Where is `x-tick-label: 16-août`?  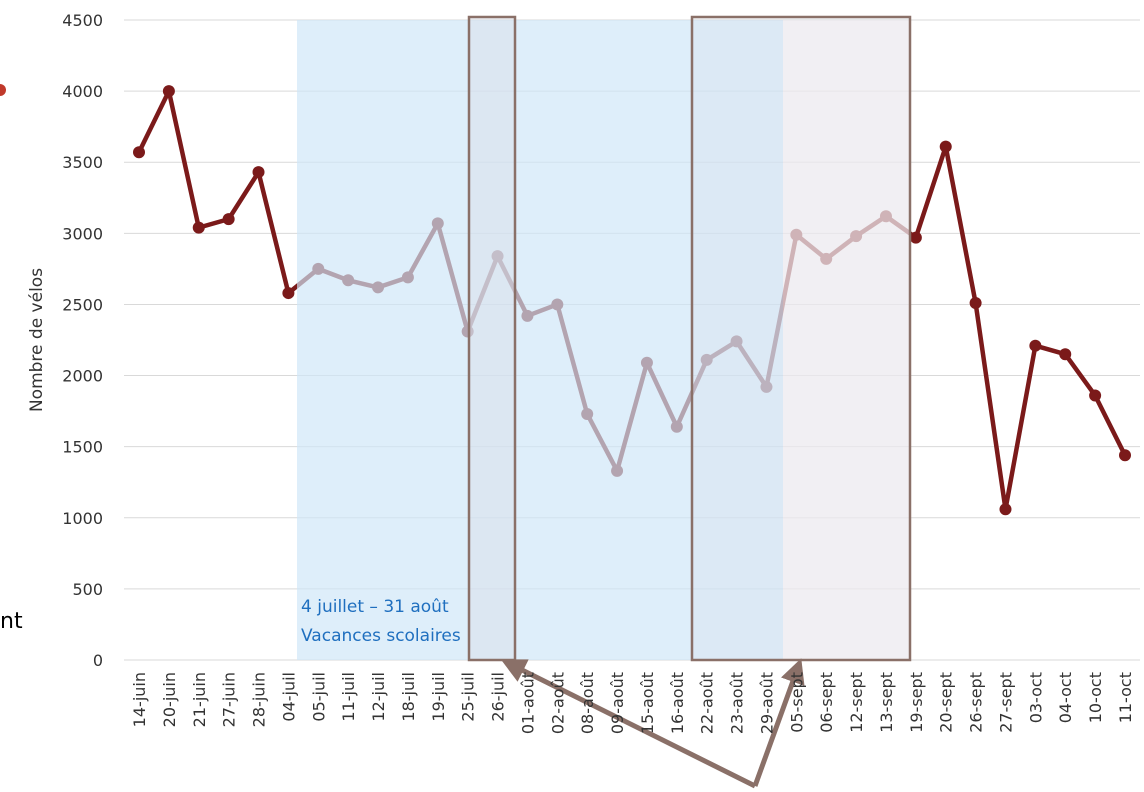
x-tick-label: 16-août is located at coordinates (677, 703).